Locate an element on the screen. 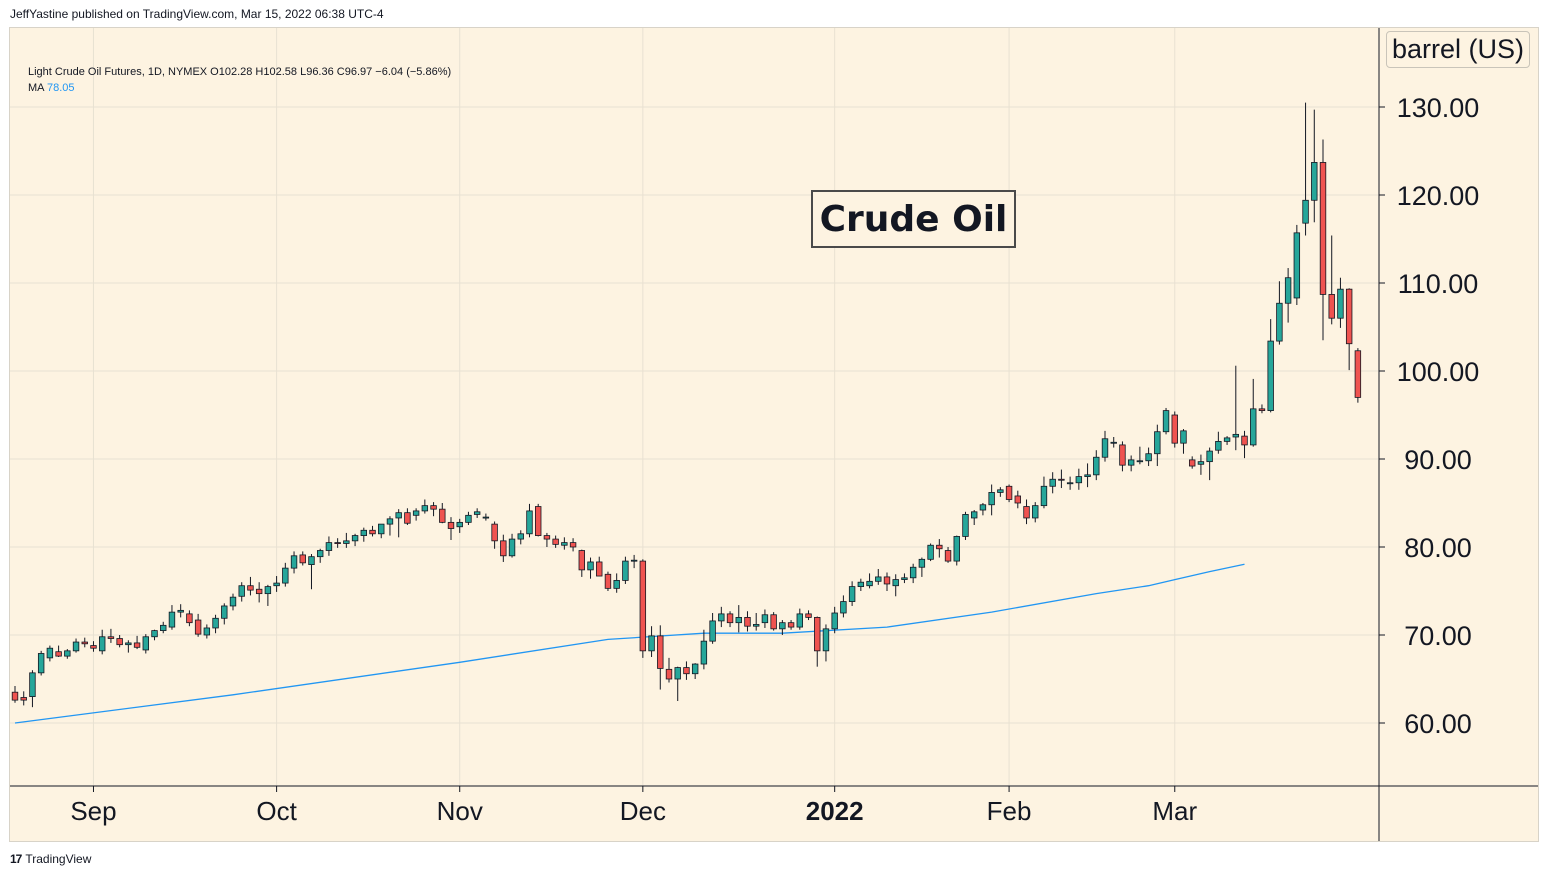  y-tick-label: 120.00 is located at coordinates (1438, 196).